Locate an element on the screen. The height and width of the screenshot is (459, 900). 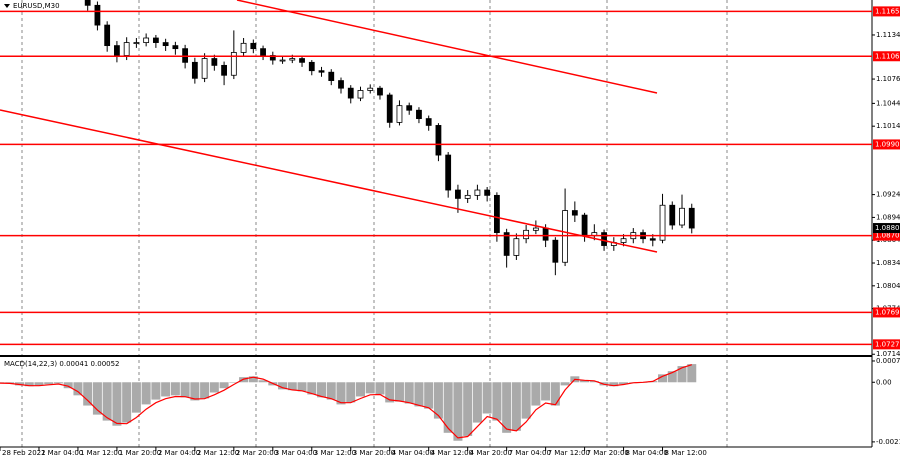
panel-separator is located at coordinates (436, 356).